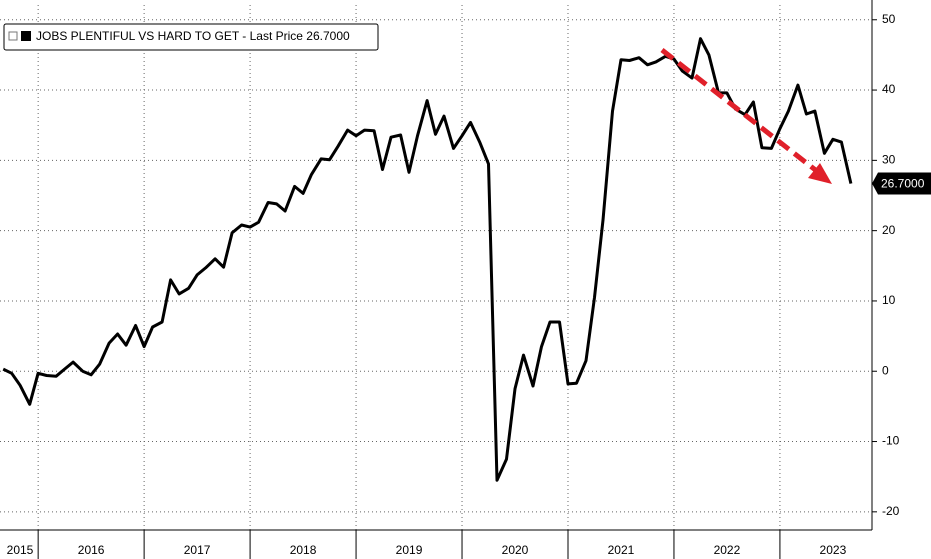 This screenshot has height=559, width=931. What do you see at coordinates (891, 511) in the screenshot?
I see `y-tick-label: -20` at bounding box center [891, 511].